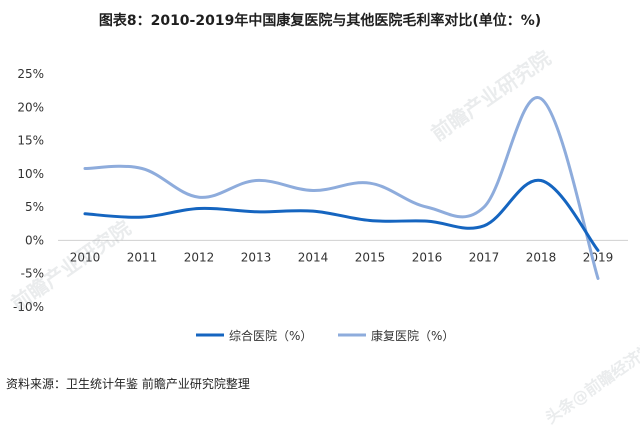 This screenshot has width=640, height=428. I want to click on source-note: 资料来源：卫生统计年鉴 前瞻产业研究院整理, so click(128, 384).